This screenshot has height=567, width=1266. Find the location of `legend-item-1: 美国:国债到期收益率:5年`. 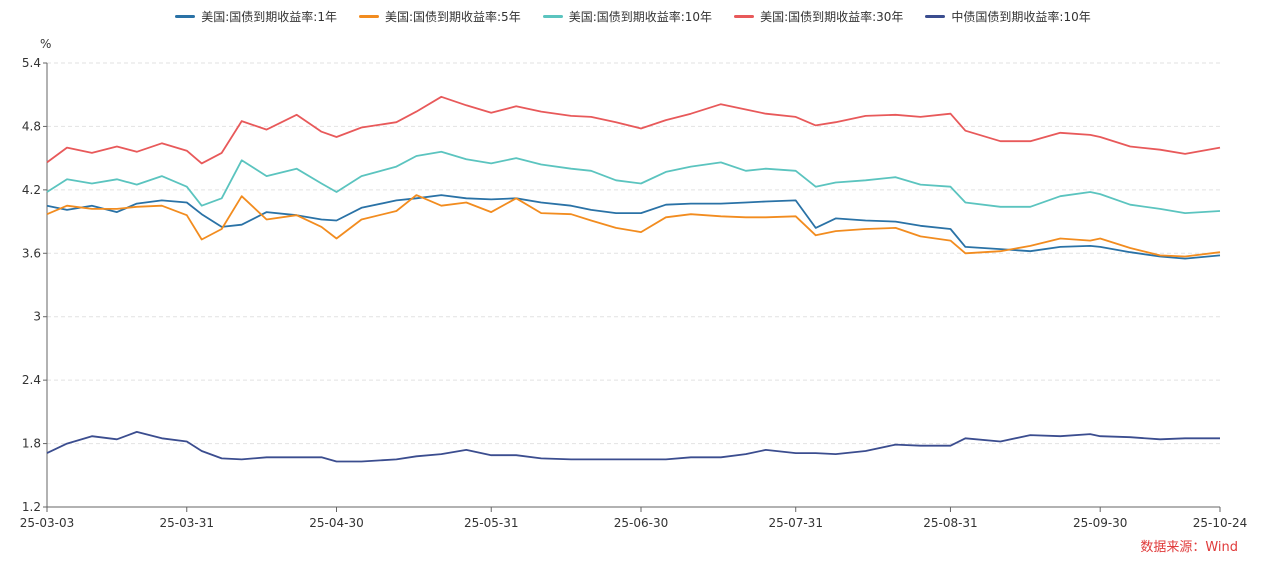

legend-item-1: 美国:国债到期收益率:5年 is located at coordinates (439, 16).